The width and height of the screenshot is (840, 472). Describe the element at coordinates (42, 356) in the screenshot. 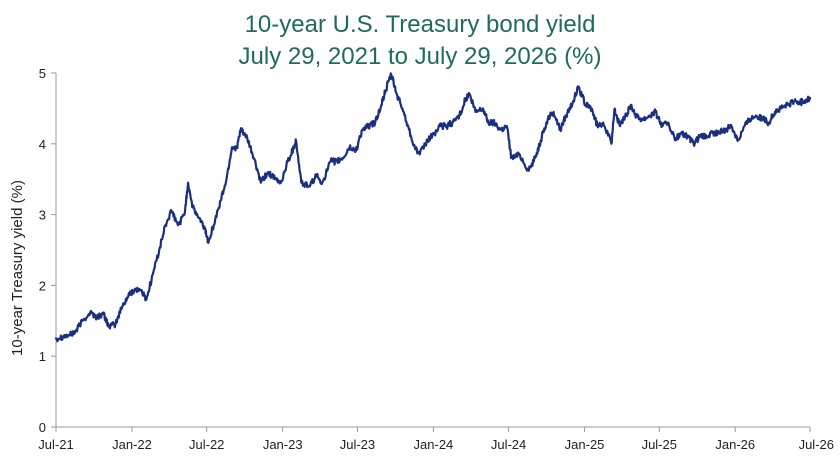

I see `y-tick-label: 1` at that location.